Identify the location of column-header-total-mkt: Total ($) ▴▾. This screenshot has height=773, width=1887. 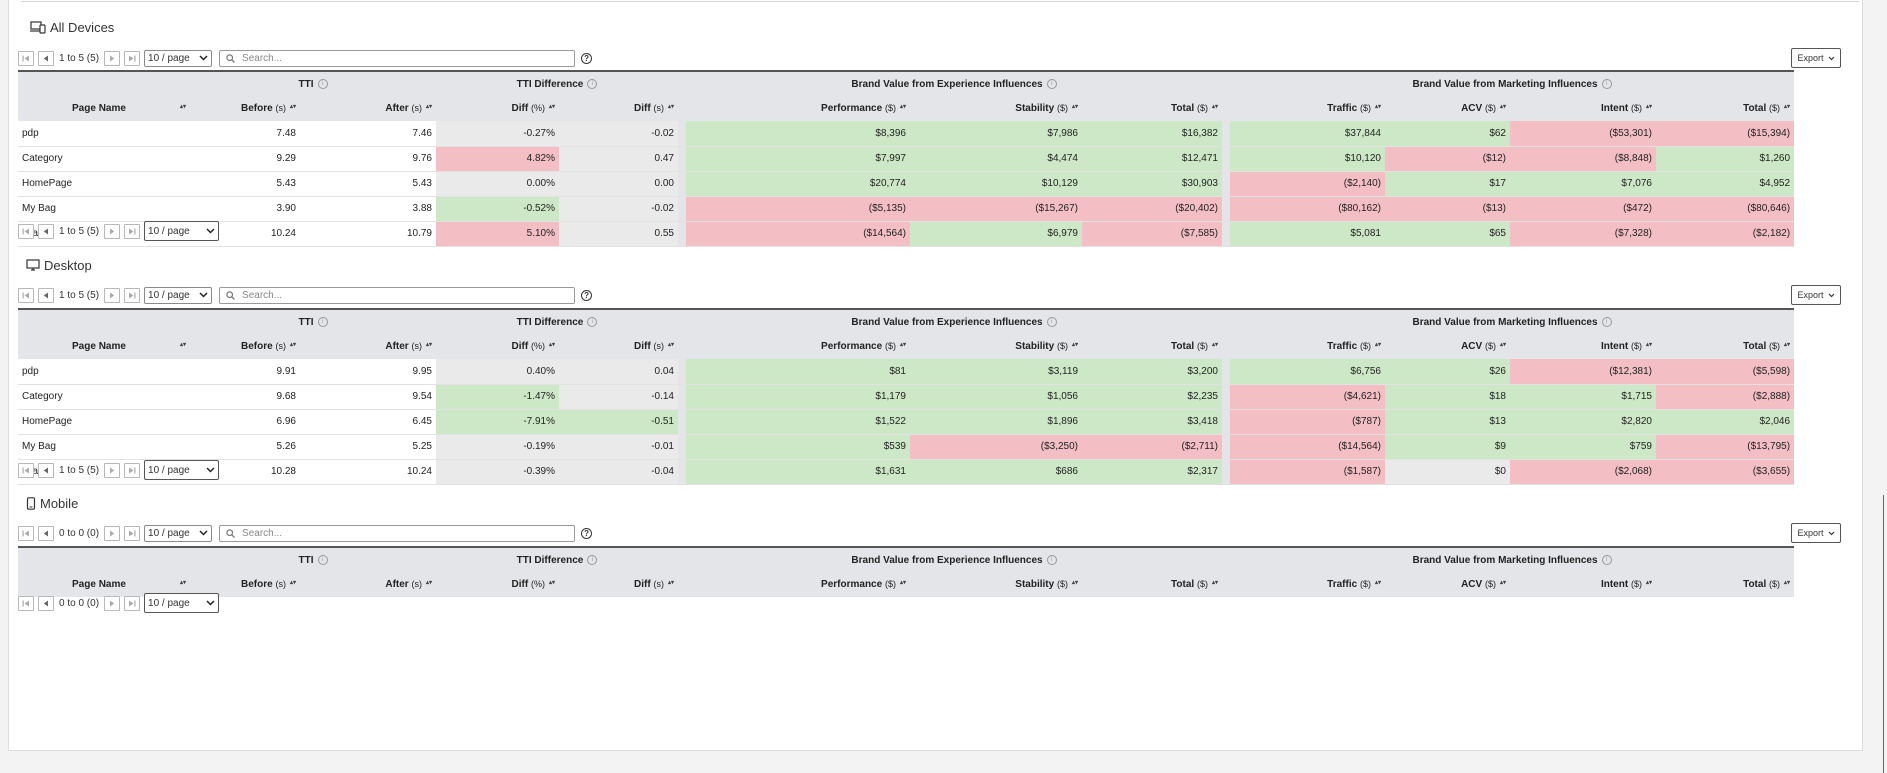
(1767, 108).